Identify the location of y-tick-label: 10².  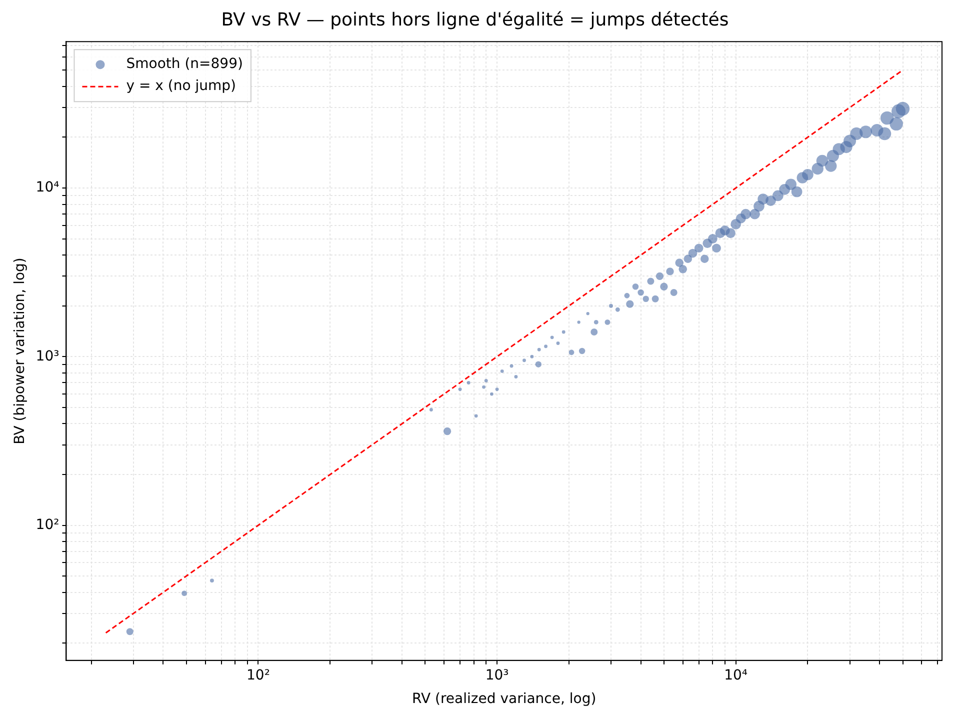
(48, 524).